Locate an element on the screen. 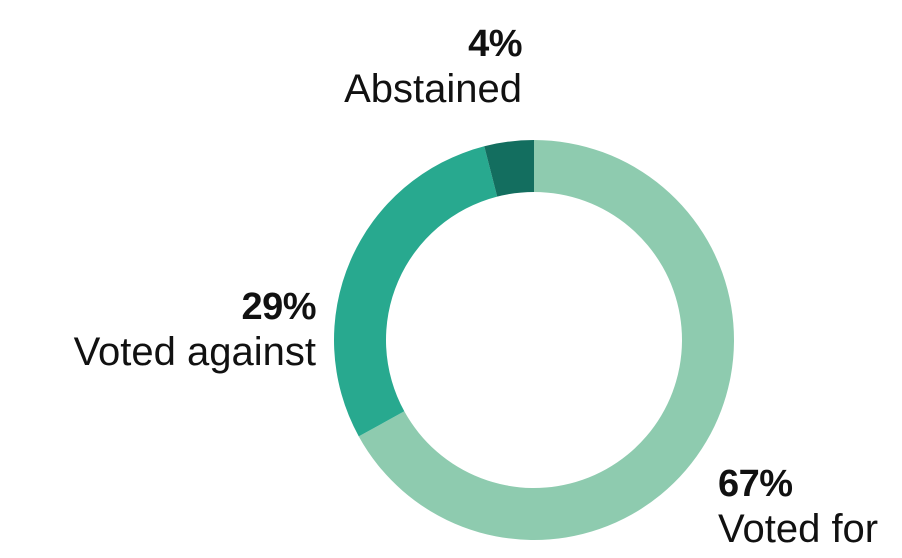 This screenshot has width=902, height=558. slice-abstained is located at coordinates (509, 168).